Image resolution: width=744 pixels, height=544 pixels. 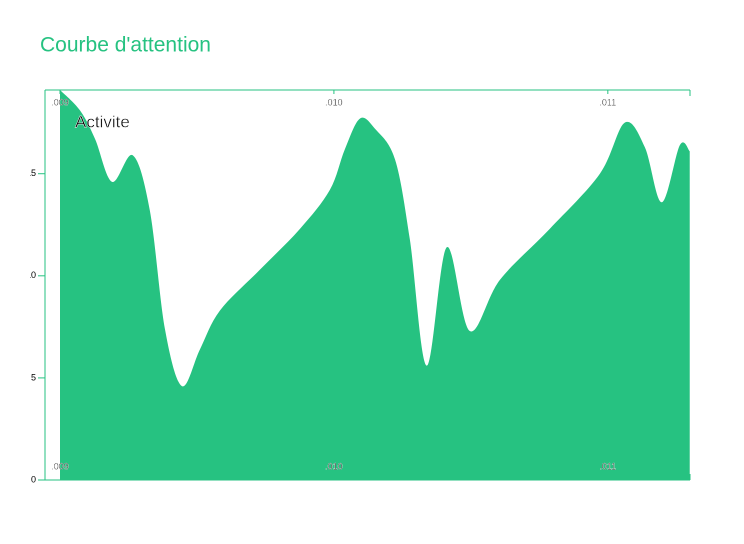 What do you see at coordinates (102, 121) in the screenshot?
I see `series-label: Activite` at bounding box center [102, 121].